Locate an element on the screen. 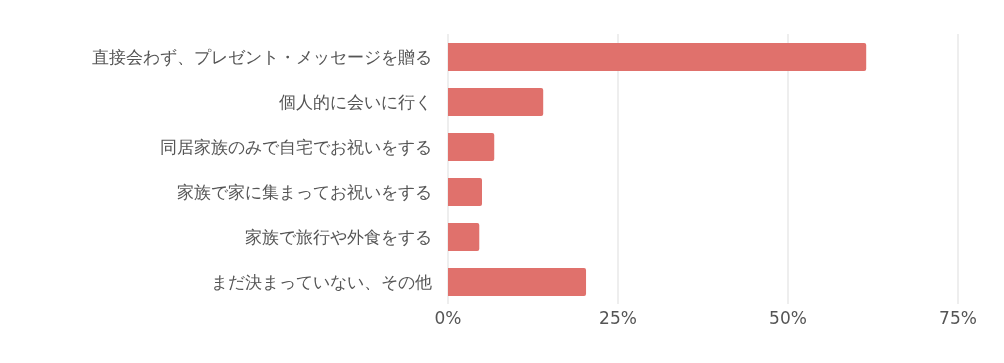 This screenshot has width=1004, height=363. x-tick-label: 0% is located at coordinates (448, 318).